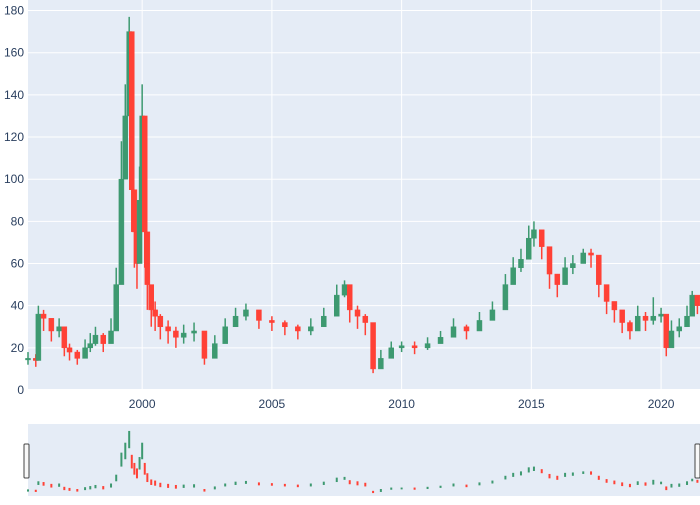 The width and height of the screenshot is (700, 505). Describe the element at coordinates (272, 404) in the screenshot. I see `x-tick-label: 2005` at that location.